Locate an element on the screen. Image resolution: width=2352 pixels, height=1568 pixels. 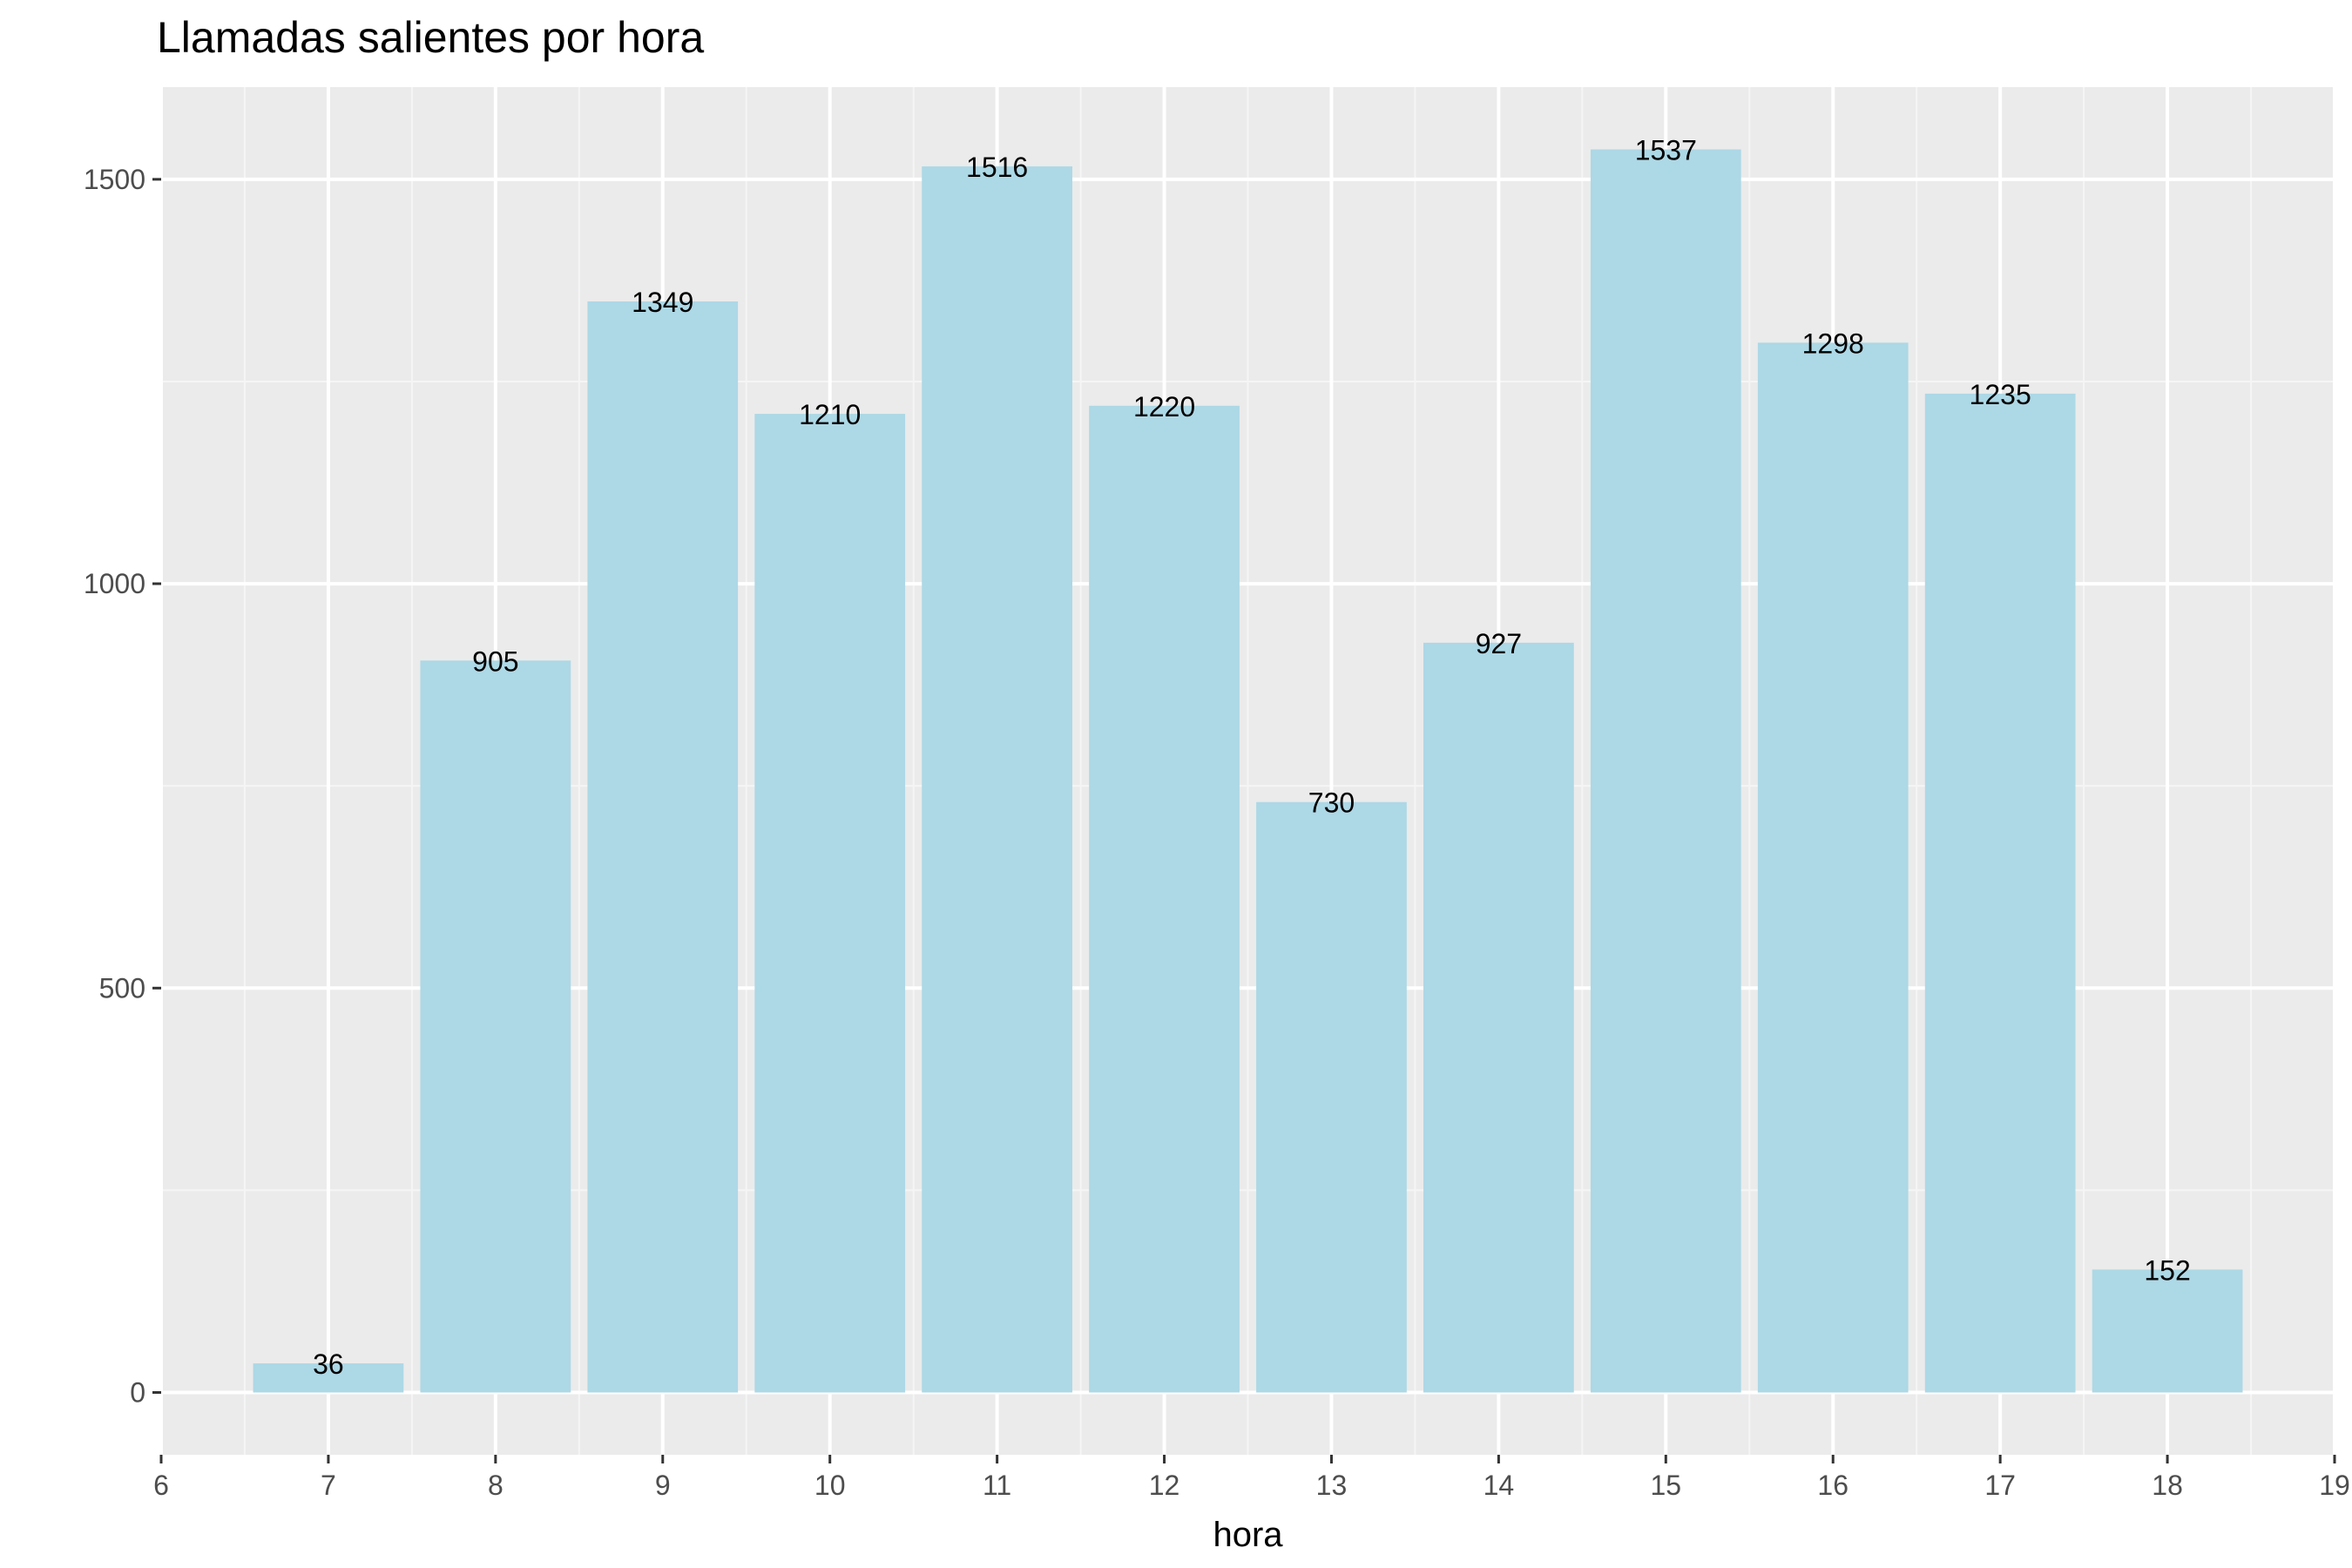
bar-value-label: 1349 is located at coordinates (662, 302).